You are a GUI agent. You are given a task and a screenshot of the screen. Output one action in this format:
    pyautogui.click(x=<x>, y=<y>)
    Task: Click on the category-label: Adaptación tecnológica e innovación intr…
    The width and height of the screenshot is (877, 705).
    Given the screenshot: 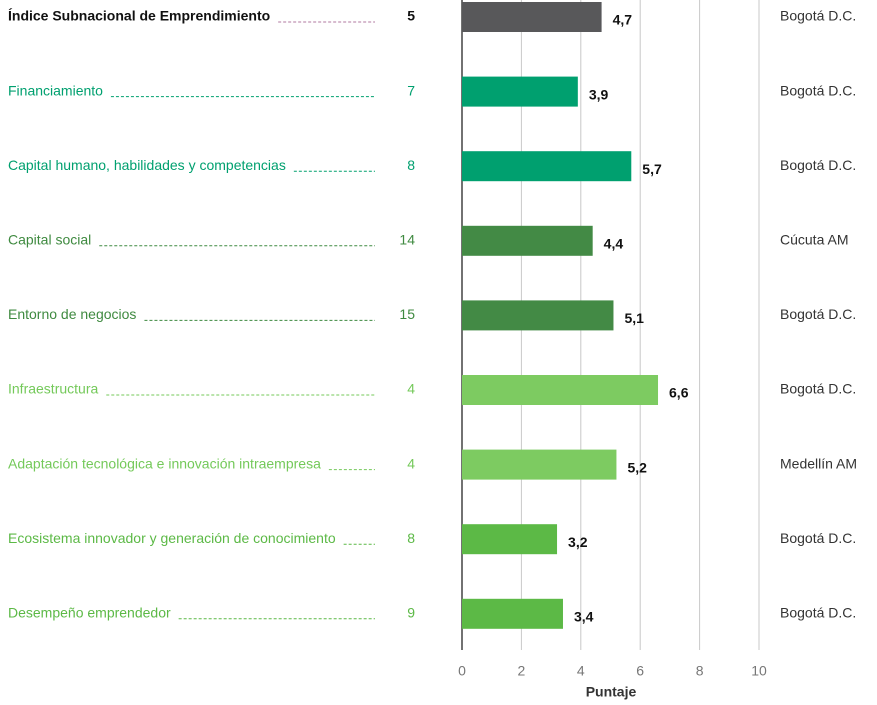 What is the action you would take?
    pyautogui.click(x=164, y=463)
    